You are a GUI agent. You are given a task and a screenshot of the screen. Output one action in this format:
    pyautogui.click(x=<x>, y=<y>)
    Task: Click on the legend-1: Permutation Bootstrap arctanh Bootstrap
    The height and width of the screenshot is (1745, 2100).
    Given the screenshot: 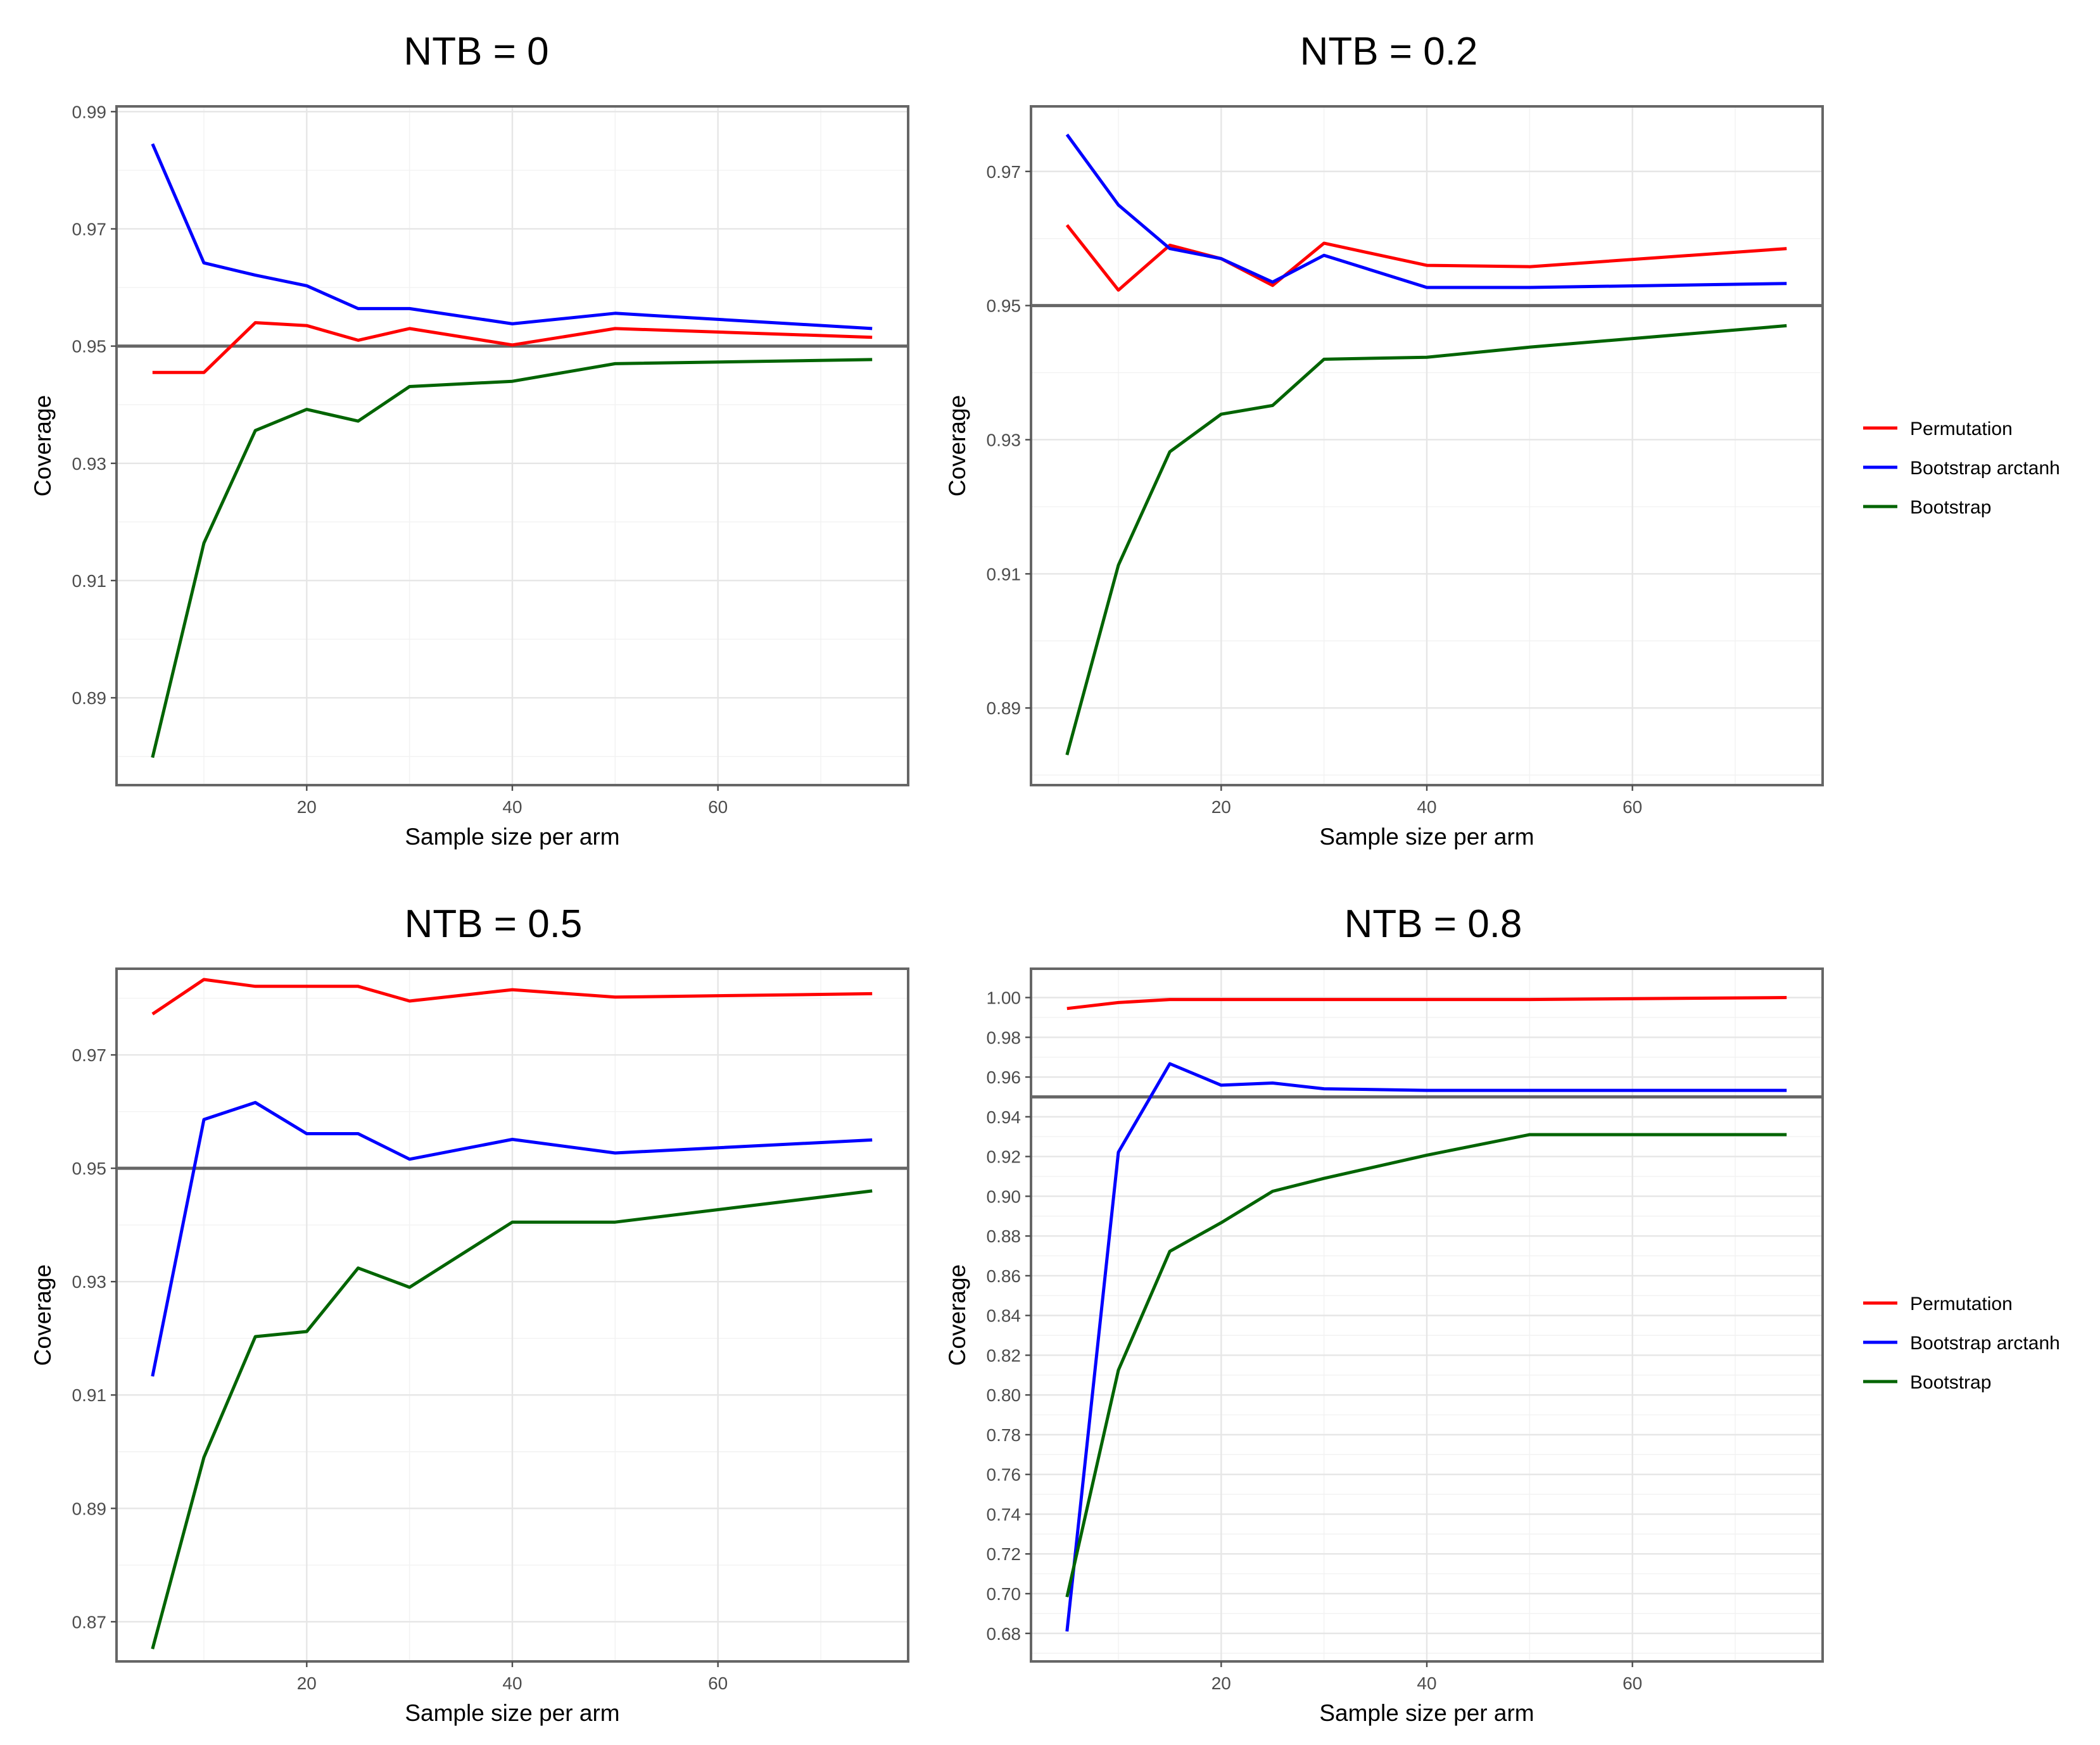 What is the action you would take?
    pyautogui.click(x=1961, y=468)
    